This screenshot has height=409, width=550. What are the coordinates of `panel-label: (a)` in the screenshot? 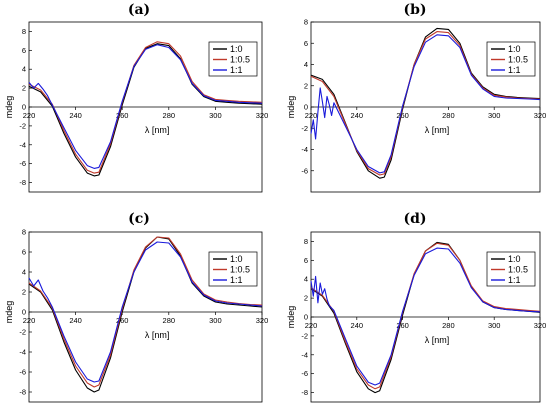 It's located at (139, 10).